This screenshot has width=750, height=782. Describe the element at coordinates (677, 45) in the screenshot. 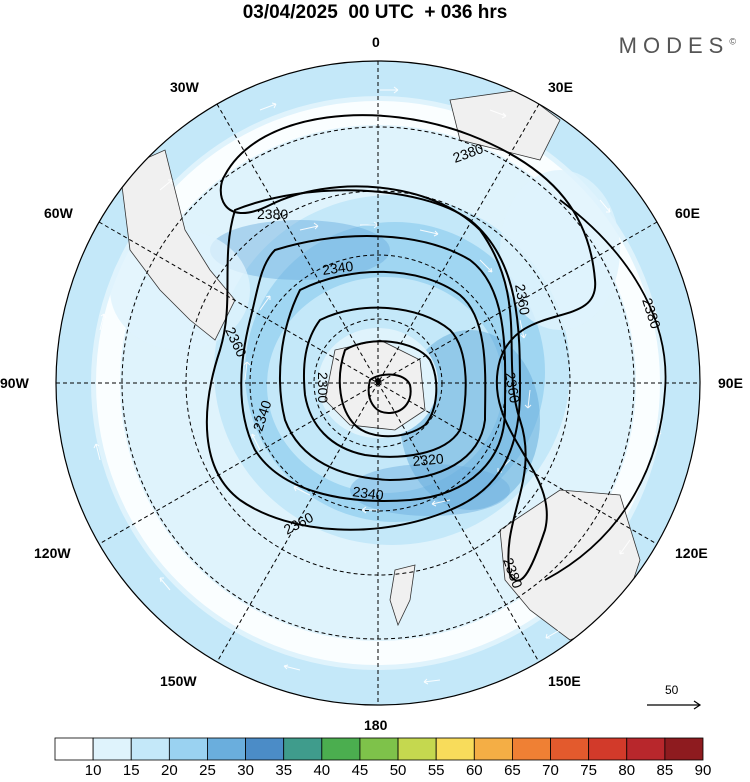

I see `brand-logo: MODES©` at that location.